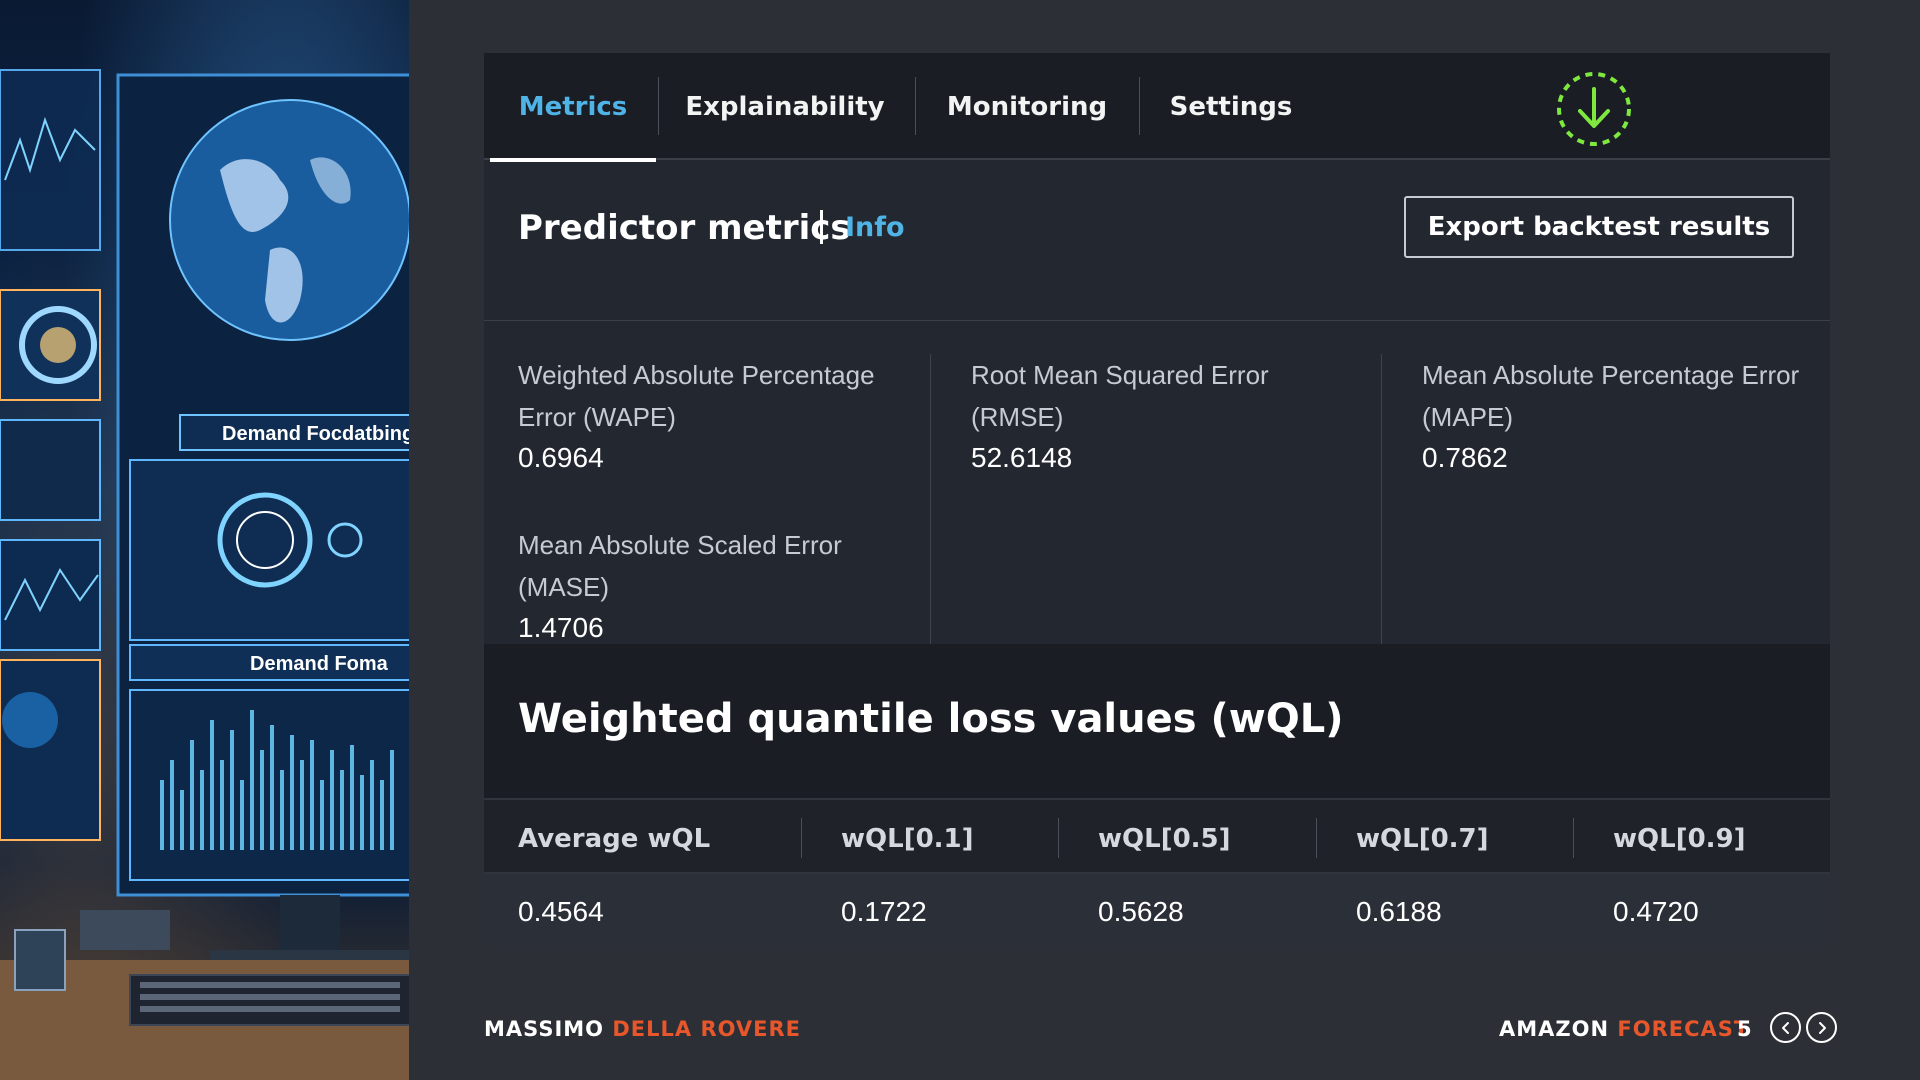  I want to click on product-last: FORECAST, so click(1683, 1029).